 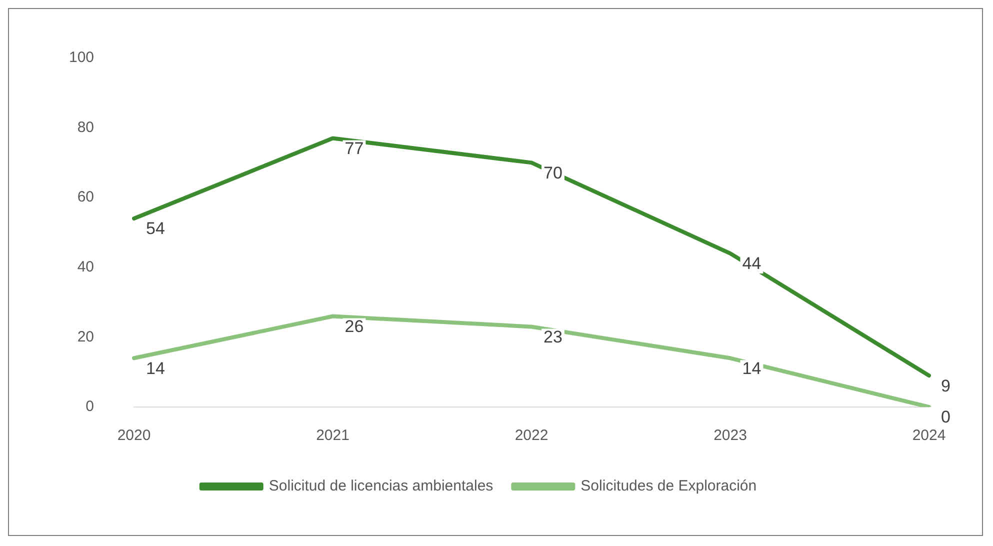 What do you see at coordinates (945, 386) in the screenshot?
I see `data-label: 9` at bounding box center [945, 386].